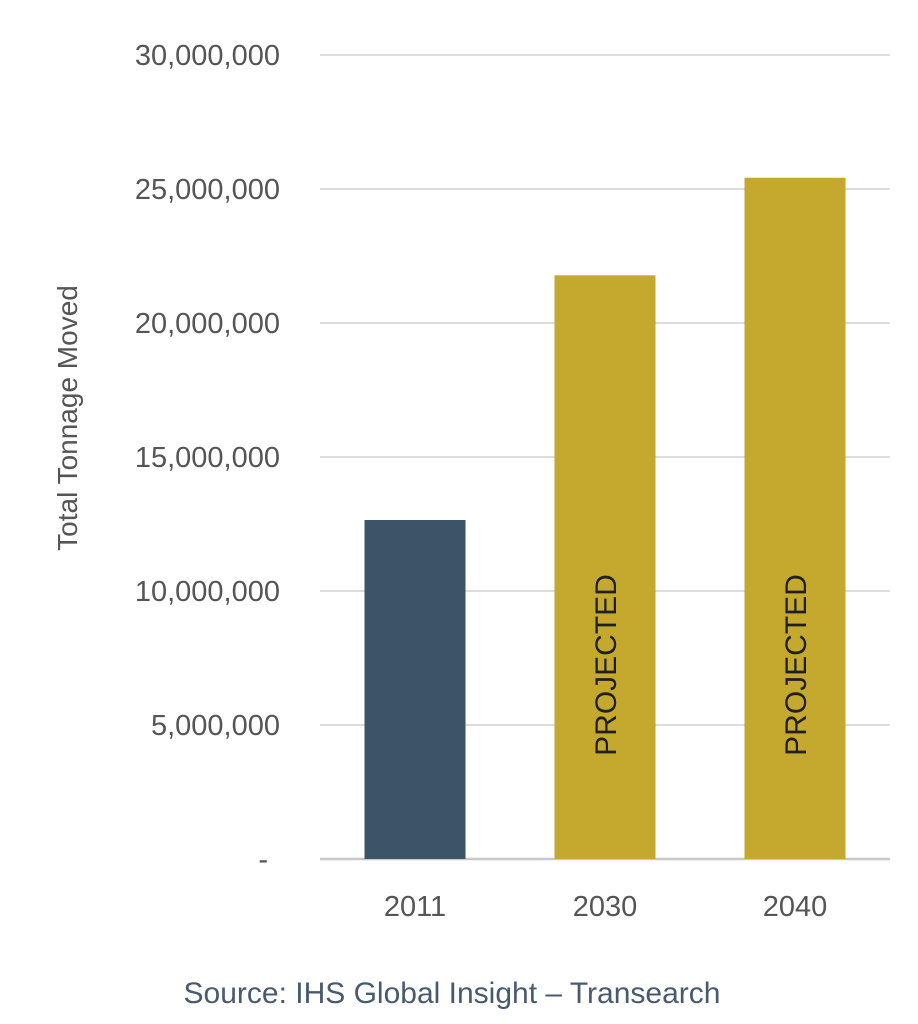  Describe the element at coordinates (263, 860) in the screenshot. I see `y-tick-label: -` at that location.